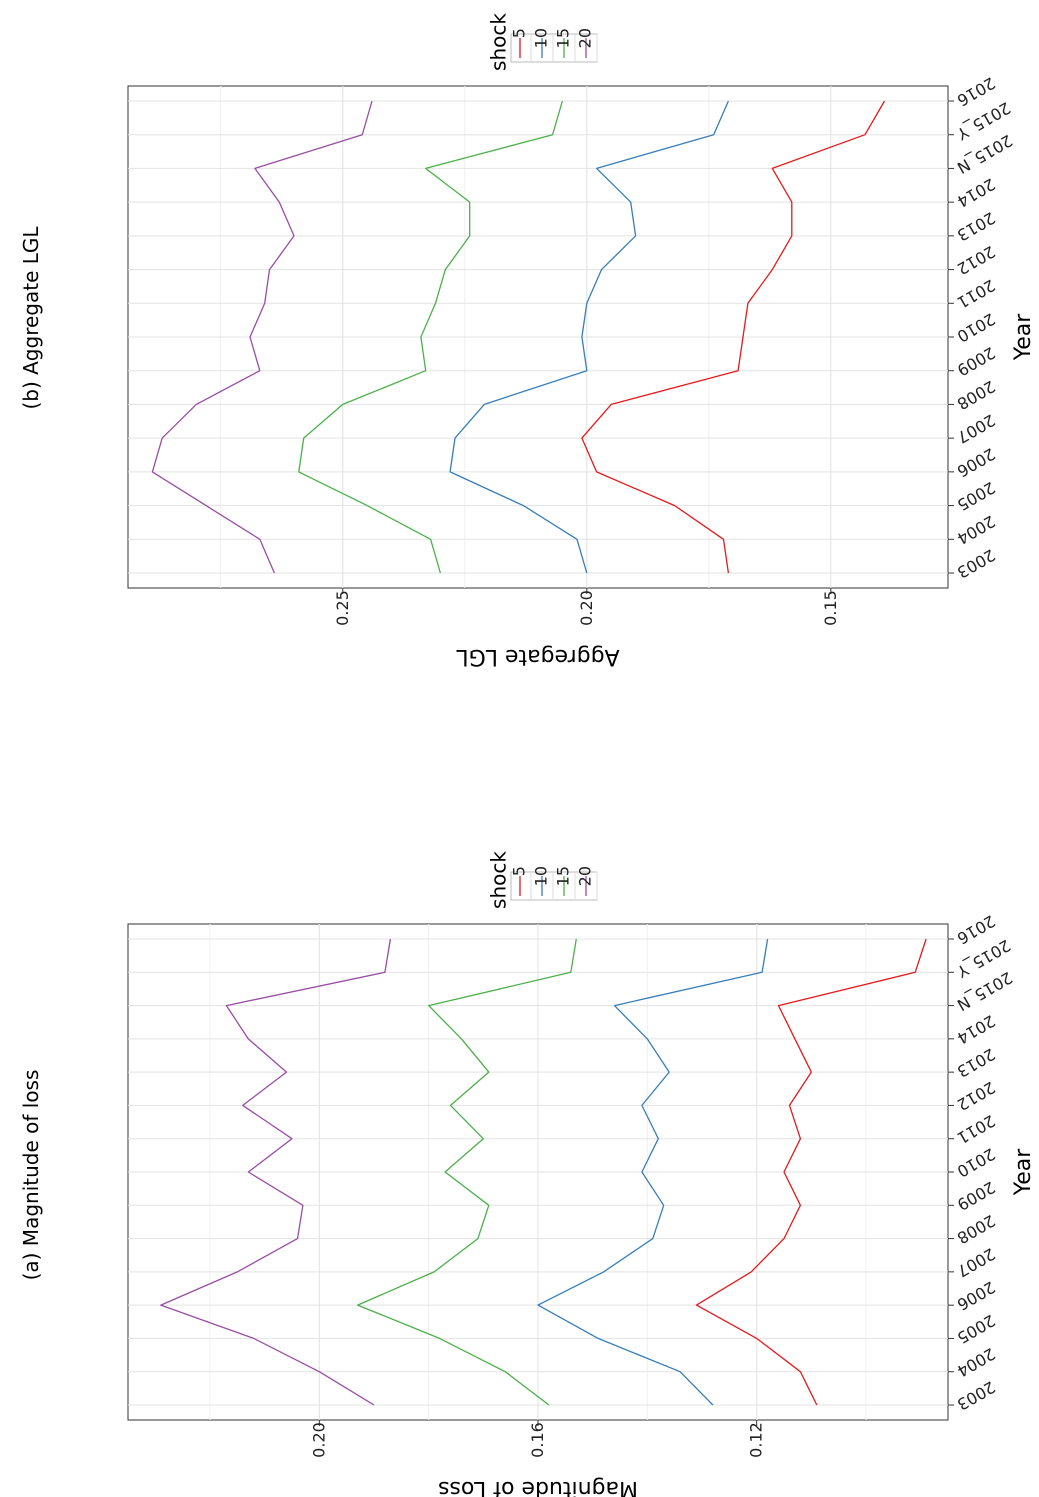 The image size is (1039, 1497). Describe the element at coordinates (756, 1440) in the screenshot. I see `y-tick-label: 0.12` at that location.